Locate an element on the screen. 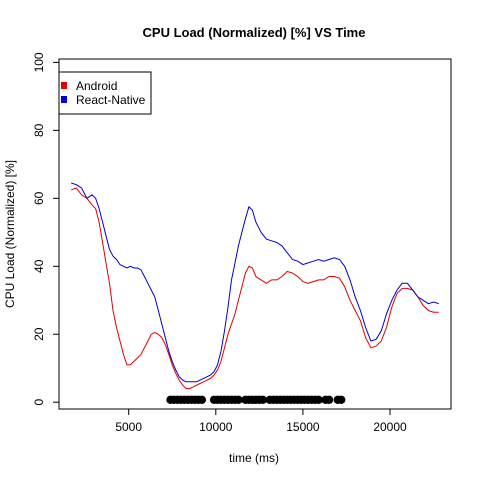  x-tick-label: 20000 is located at coordinates (390, 427).